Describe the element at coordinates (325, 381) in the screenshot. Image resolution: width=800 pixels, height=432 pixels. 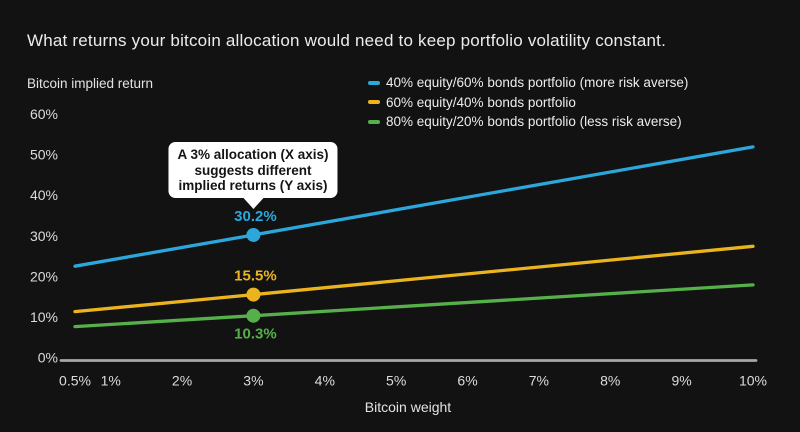
I see `x-tick-label: 4%` at that location.